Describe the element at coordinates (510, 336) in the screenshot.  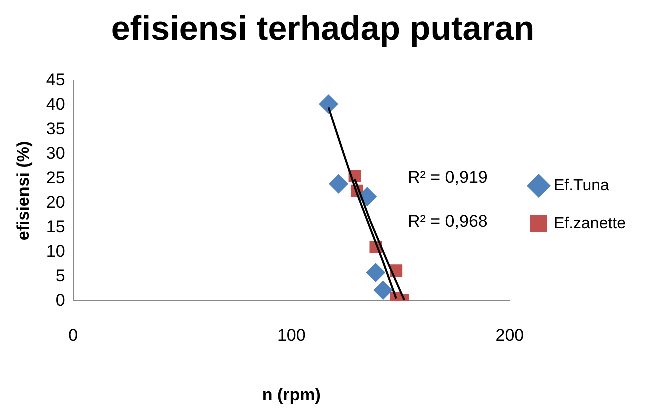
I see `x-tick-label: 200` at that location.